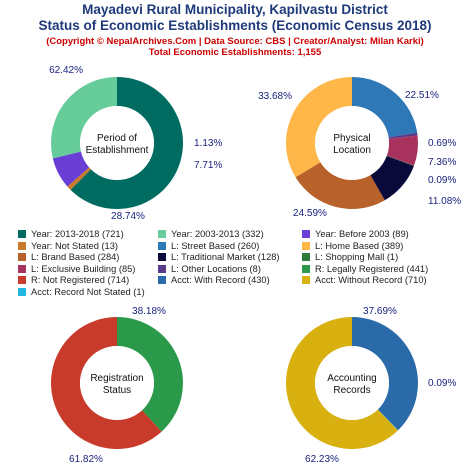 This screenshot has width=470, height=470. Describe the element at coordinates (362, 234) in the screenshot. I see `legend-label: Year: Before 2003 (89)` at that location.